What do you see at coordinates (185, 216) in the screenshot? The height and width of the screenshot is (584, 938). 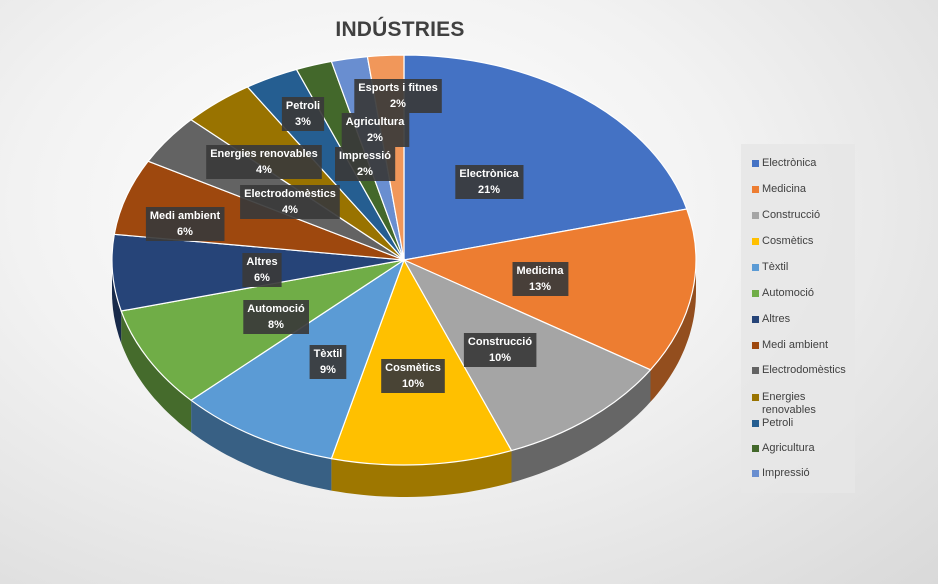 I see `data-label-category: Medi ambient` at bounding box center [185, 216].